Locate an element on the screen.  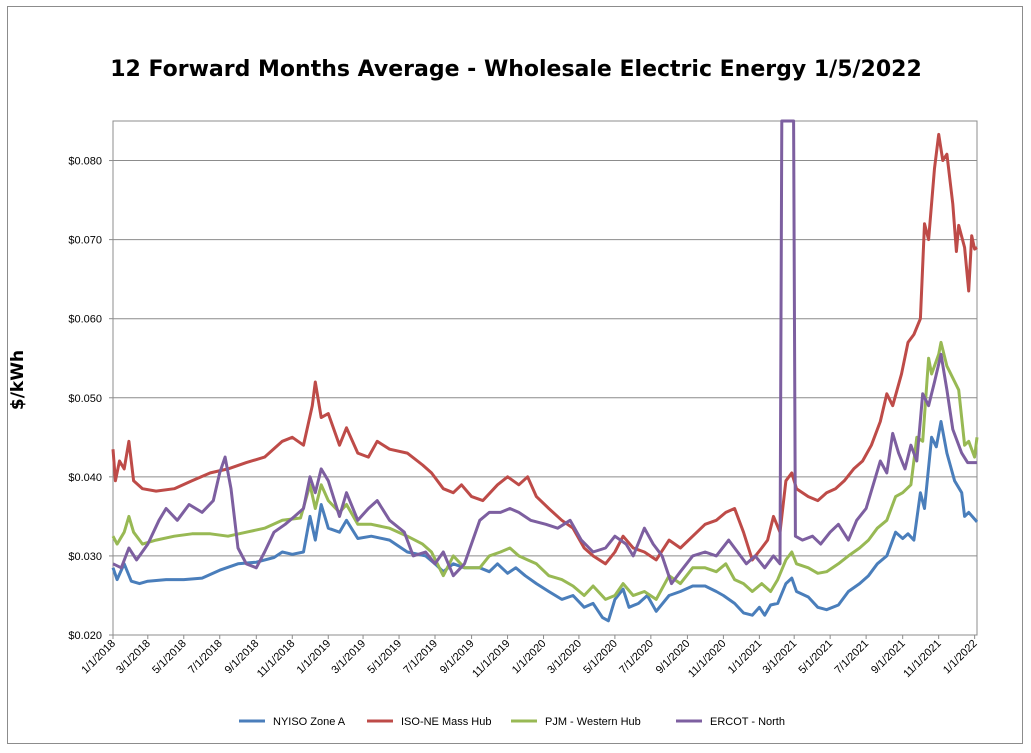
x-tick-label: 5/1/2018 is located at coordinates (169, 657).